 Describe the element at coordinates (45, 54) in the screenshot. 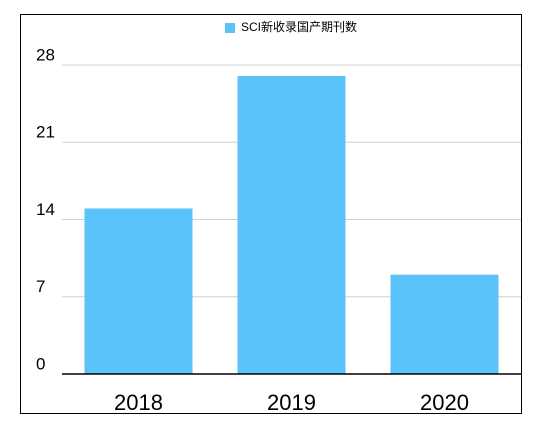

I see `y-tick-label: 28` at that location.